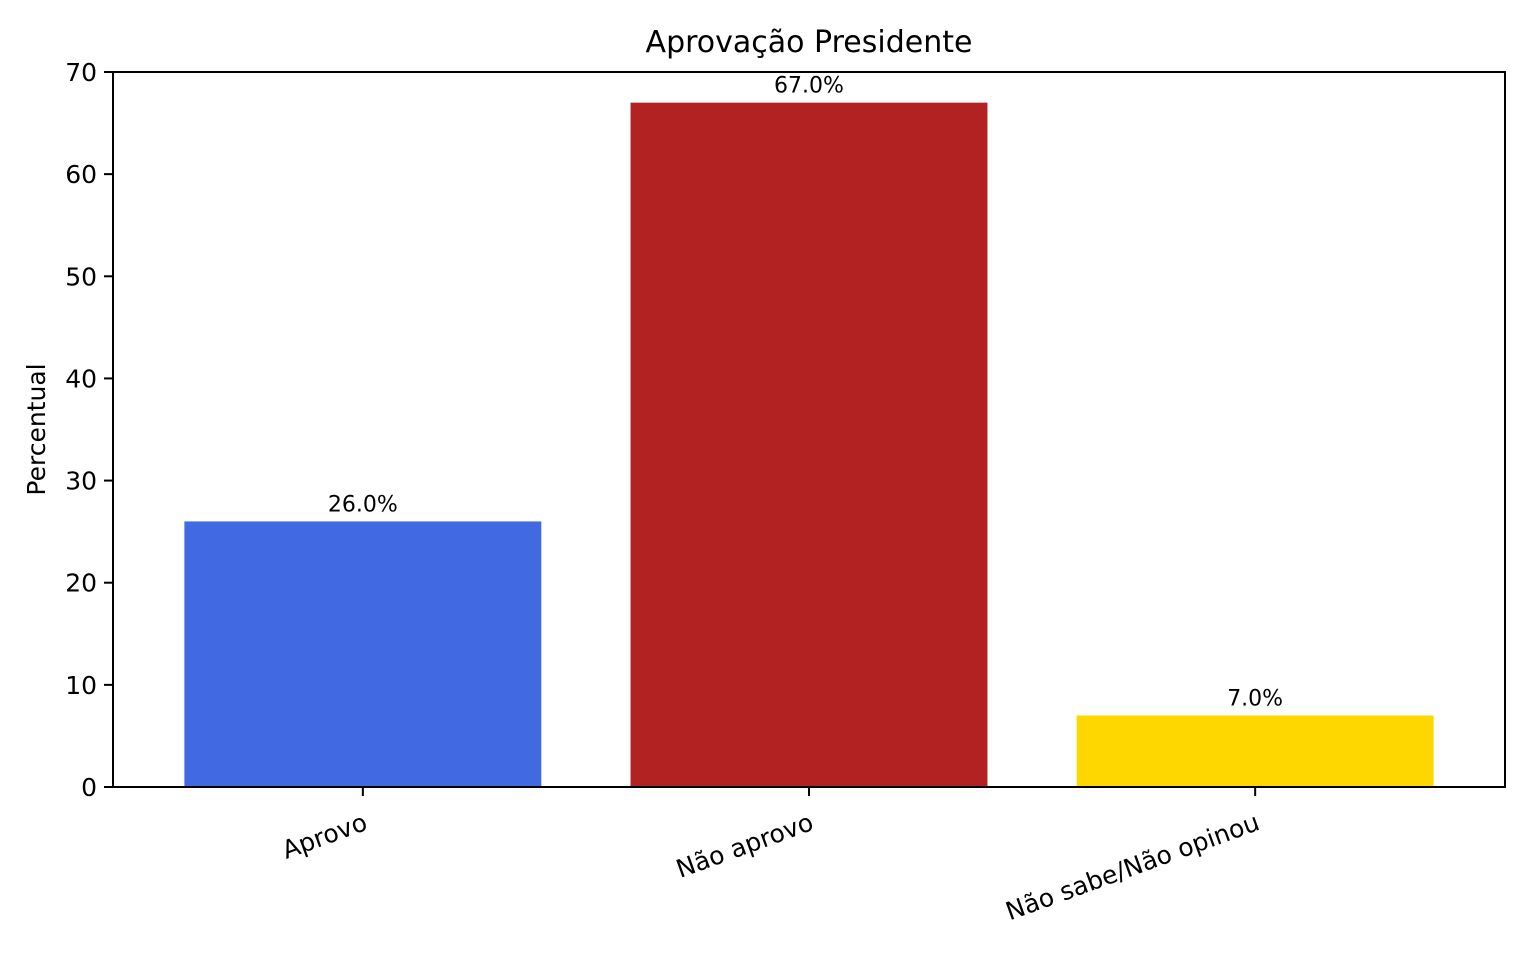  Describe the element at coordinates (1255, 751) in the screenshot. I see `bar-n-o-sabe-n-o-opinou` at that location.